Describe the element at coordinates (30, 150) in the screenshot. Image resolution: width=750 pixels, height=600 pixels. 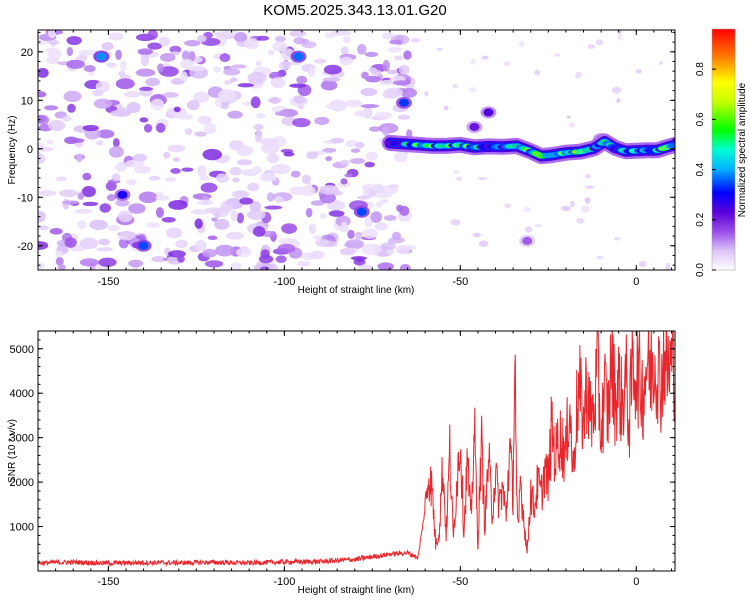
I see `y-tick-label: 0` at that location.